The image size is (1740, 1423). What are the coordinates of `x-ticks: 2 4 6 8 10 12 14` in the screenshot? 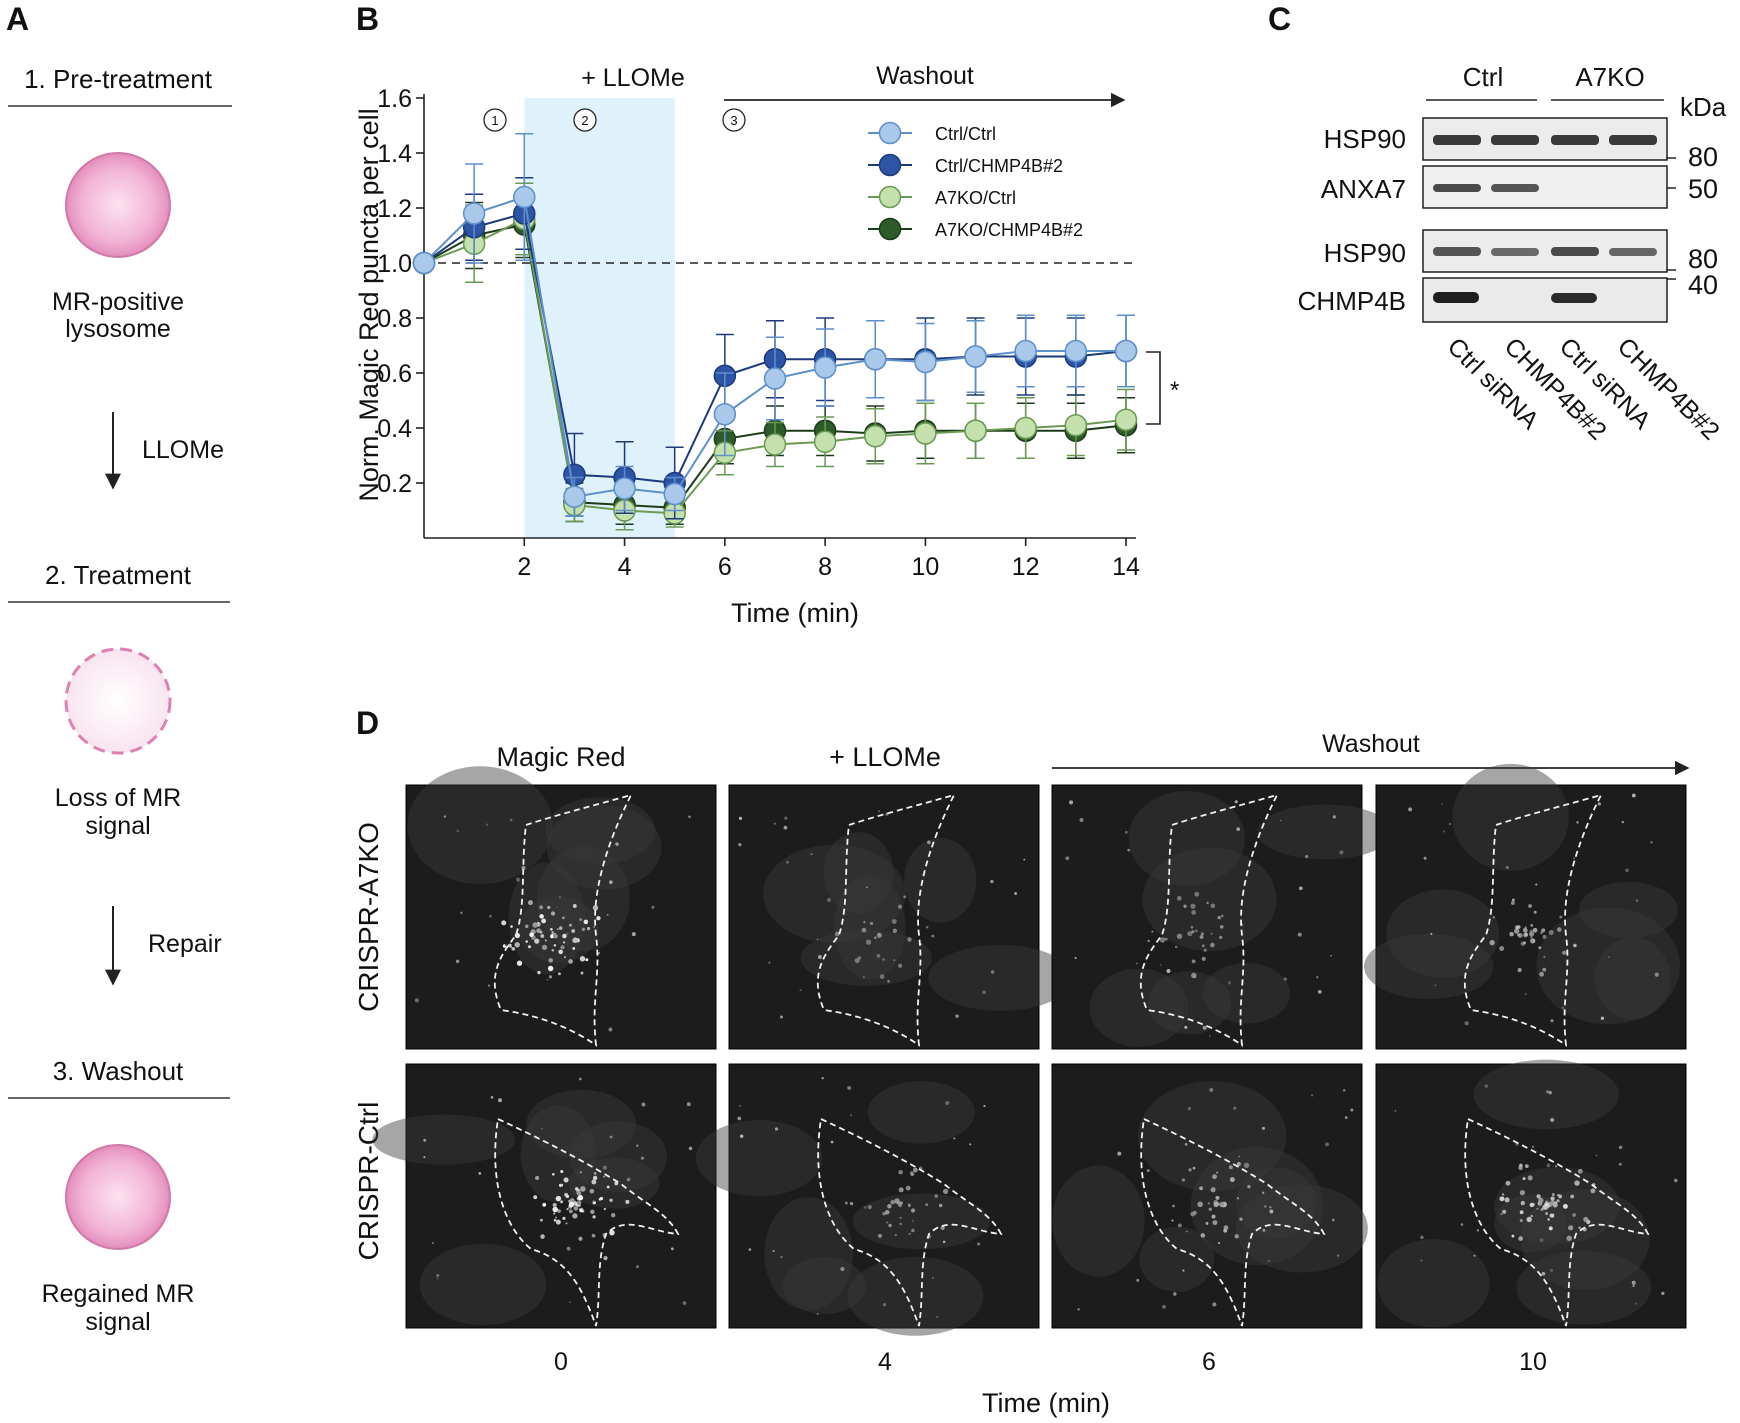 It's located at (828, 559).